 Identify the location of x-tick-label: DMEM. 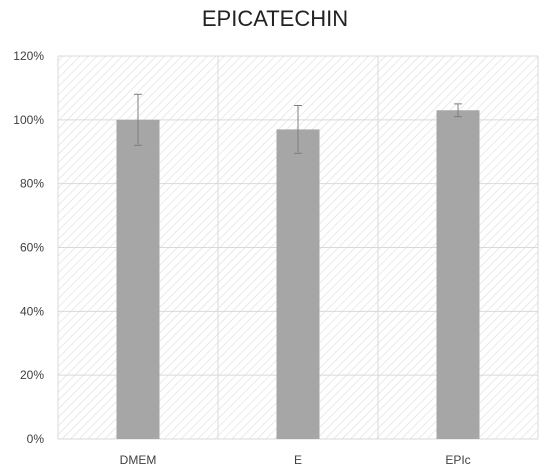
(138, 460).